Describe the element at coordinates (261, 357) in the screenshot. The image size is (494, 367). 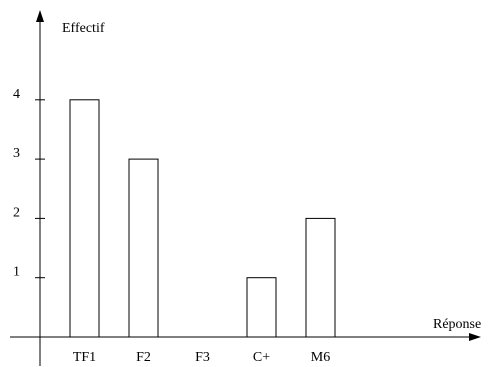
I see `x-tick-label: C+` at that location.